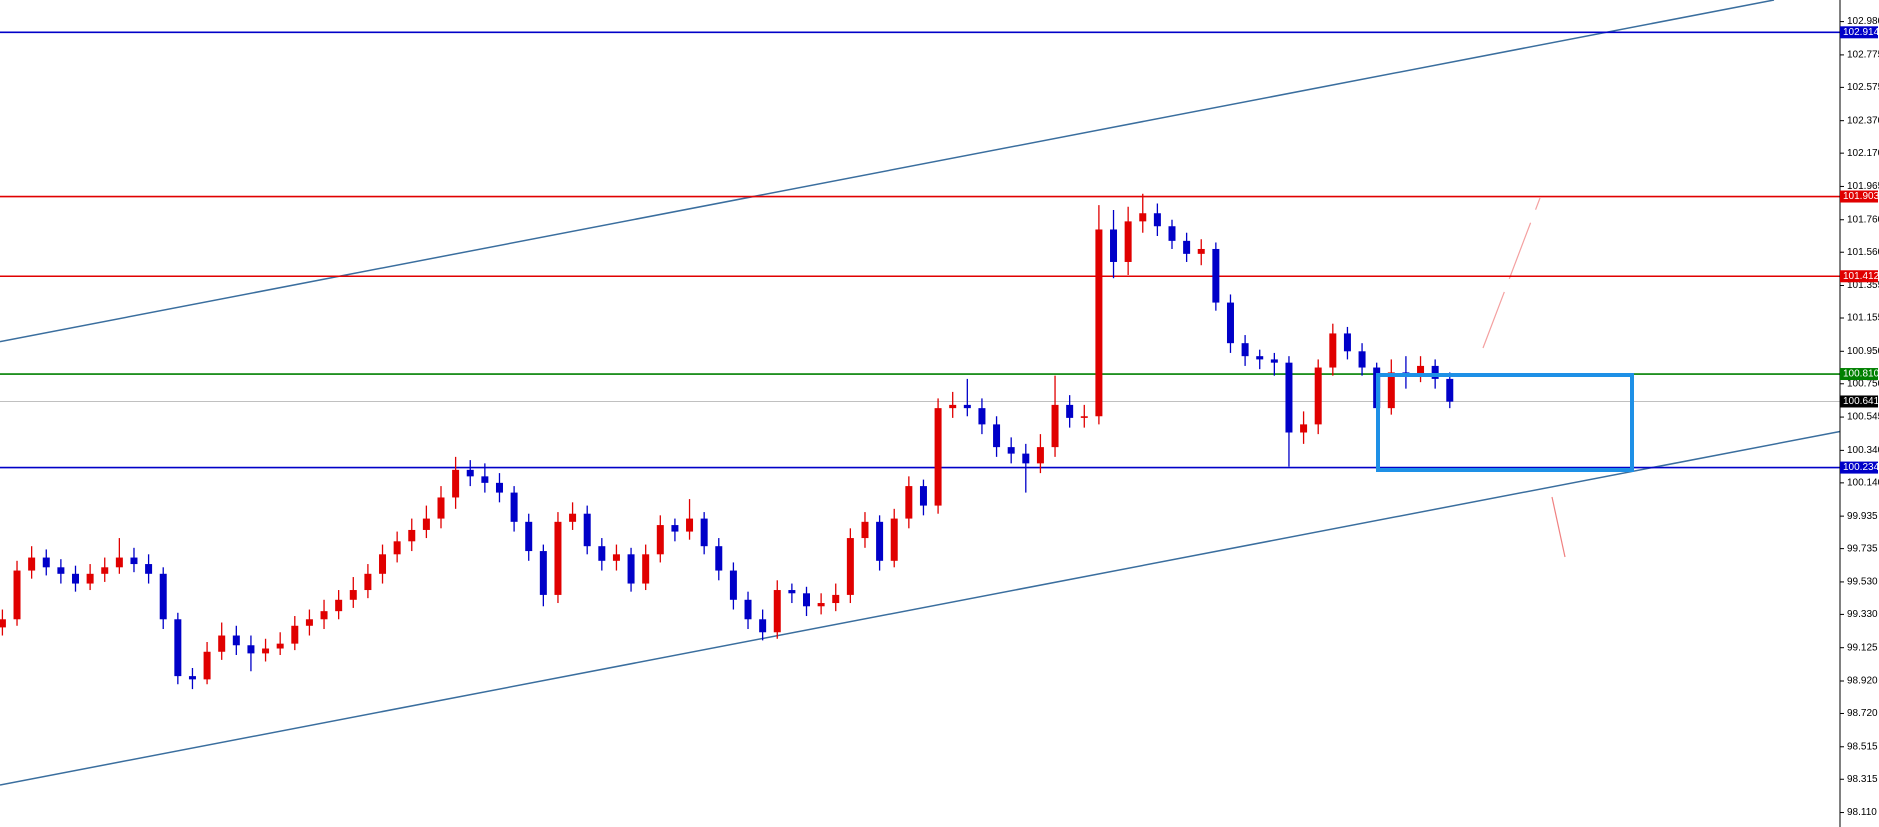 The image size is (1879, 827). I want to click on price-level-label: 101.903, so click(1861, 196).